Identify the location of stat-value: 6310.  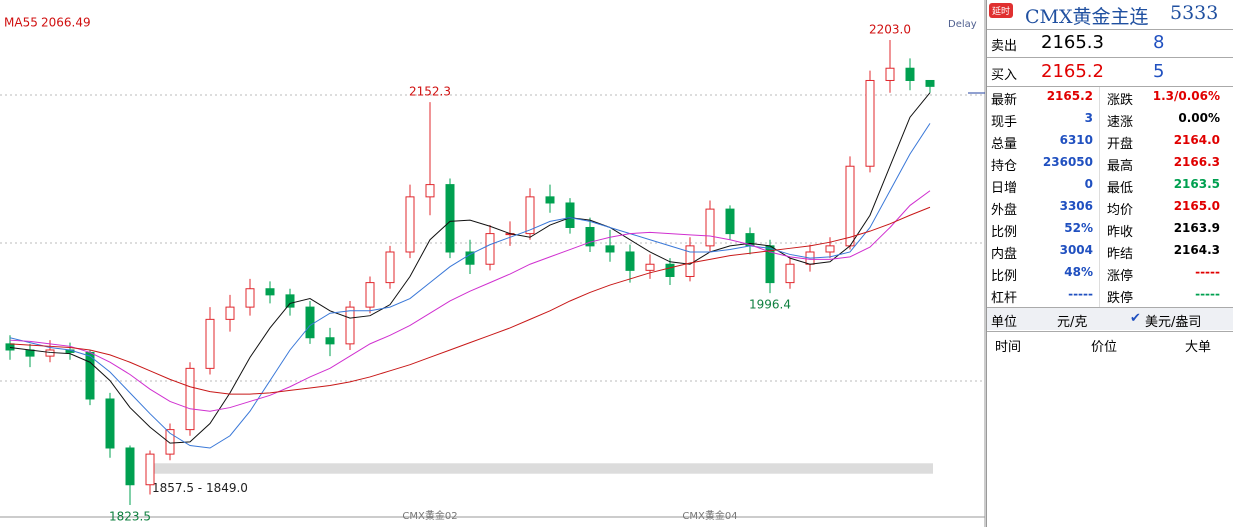
(1076, 140).